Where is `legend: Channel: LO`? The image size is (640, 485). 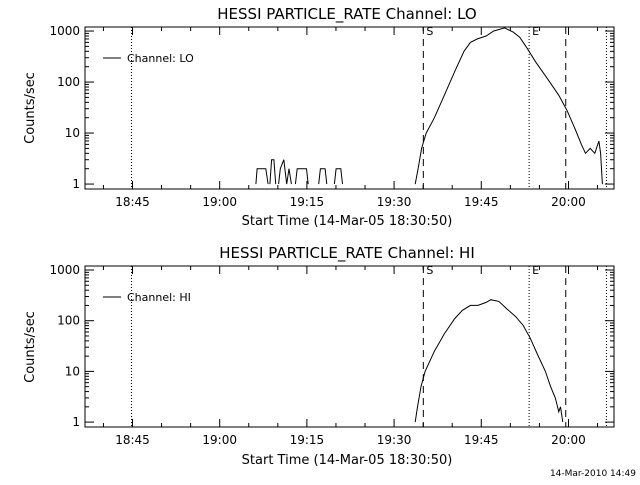
legend: Channel: LO is located at coordinates (148, 58).